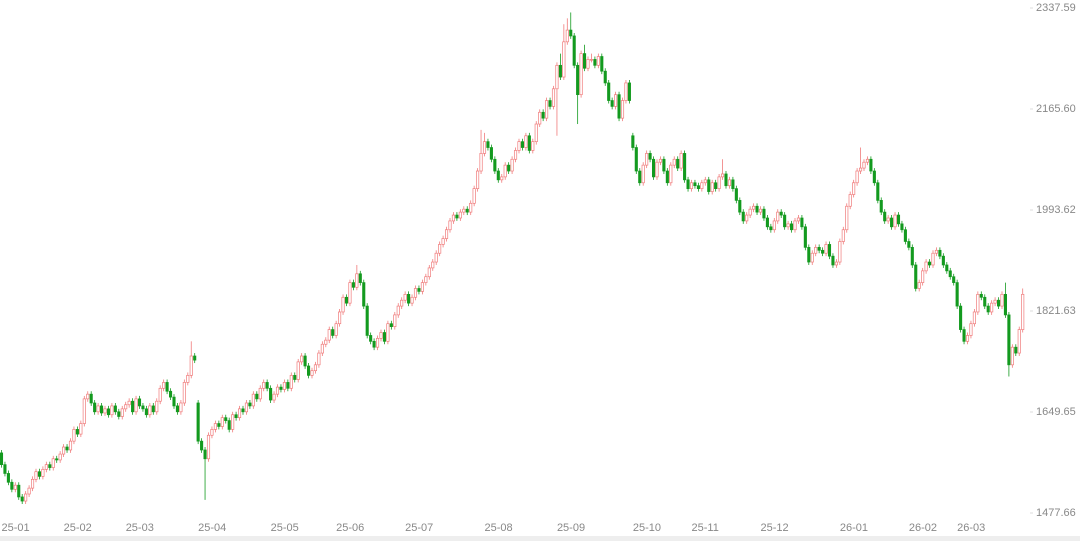  I want to click on x-tick-label: 25-07, so click(419, 528).